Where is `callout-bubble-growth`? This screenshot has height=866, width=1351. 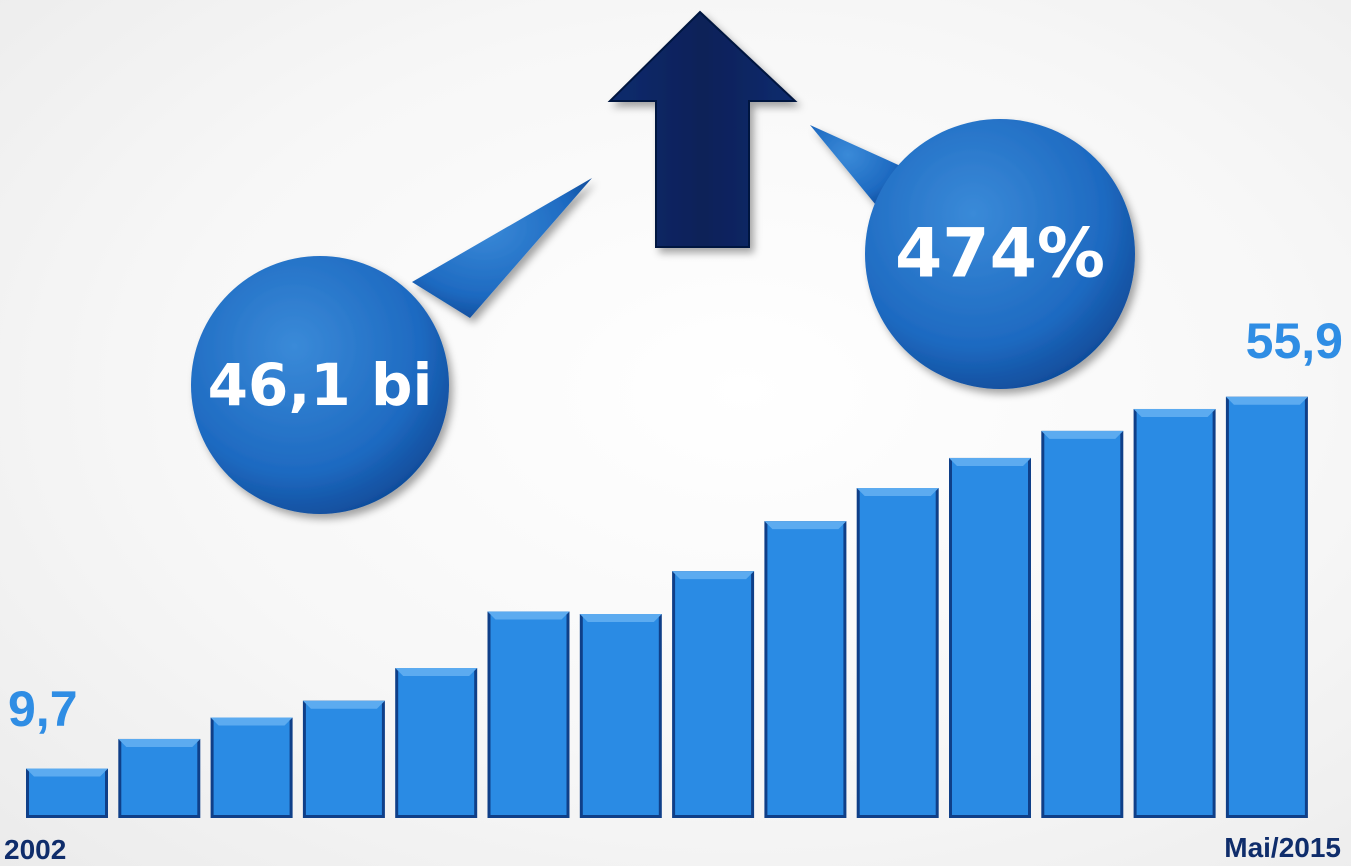 callout-bubble-growth is located at coordinates (972, 254).